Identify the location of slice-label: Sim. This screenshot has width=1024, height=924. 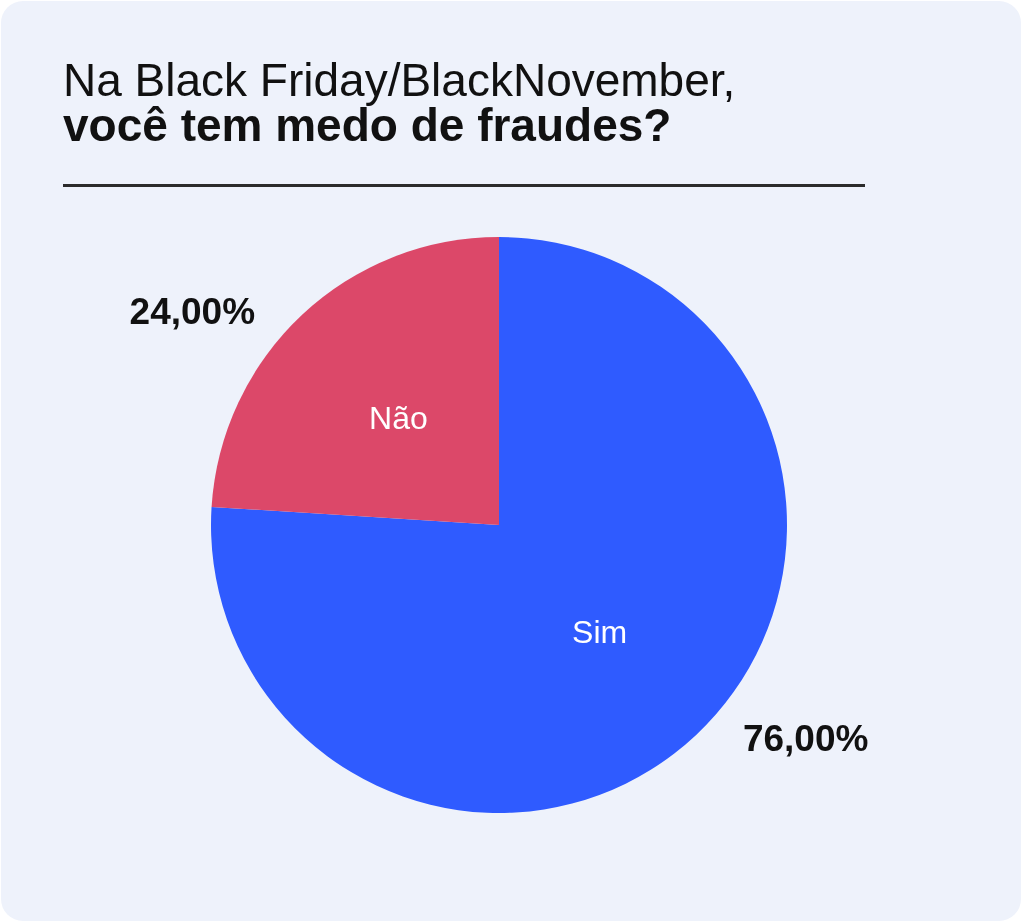
(600, 632).